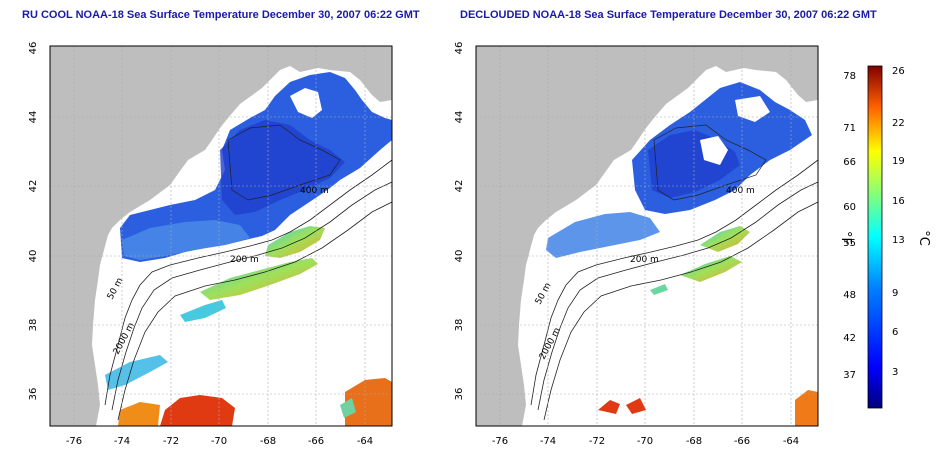  Describe the element at coordinates (895, 372) in the screenshot. I see `celsius-tick: 3` at that location.